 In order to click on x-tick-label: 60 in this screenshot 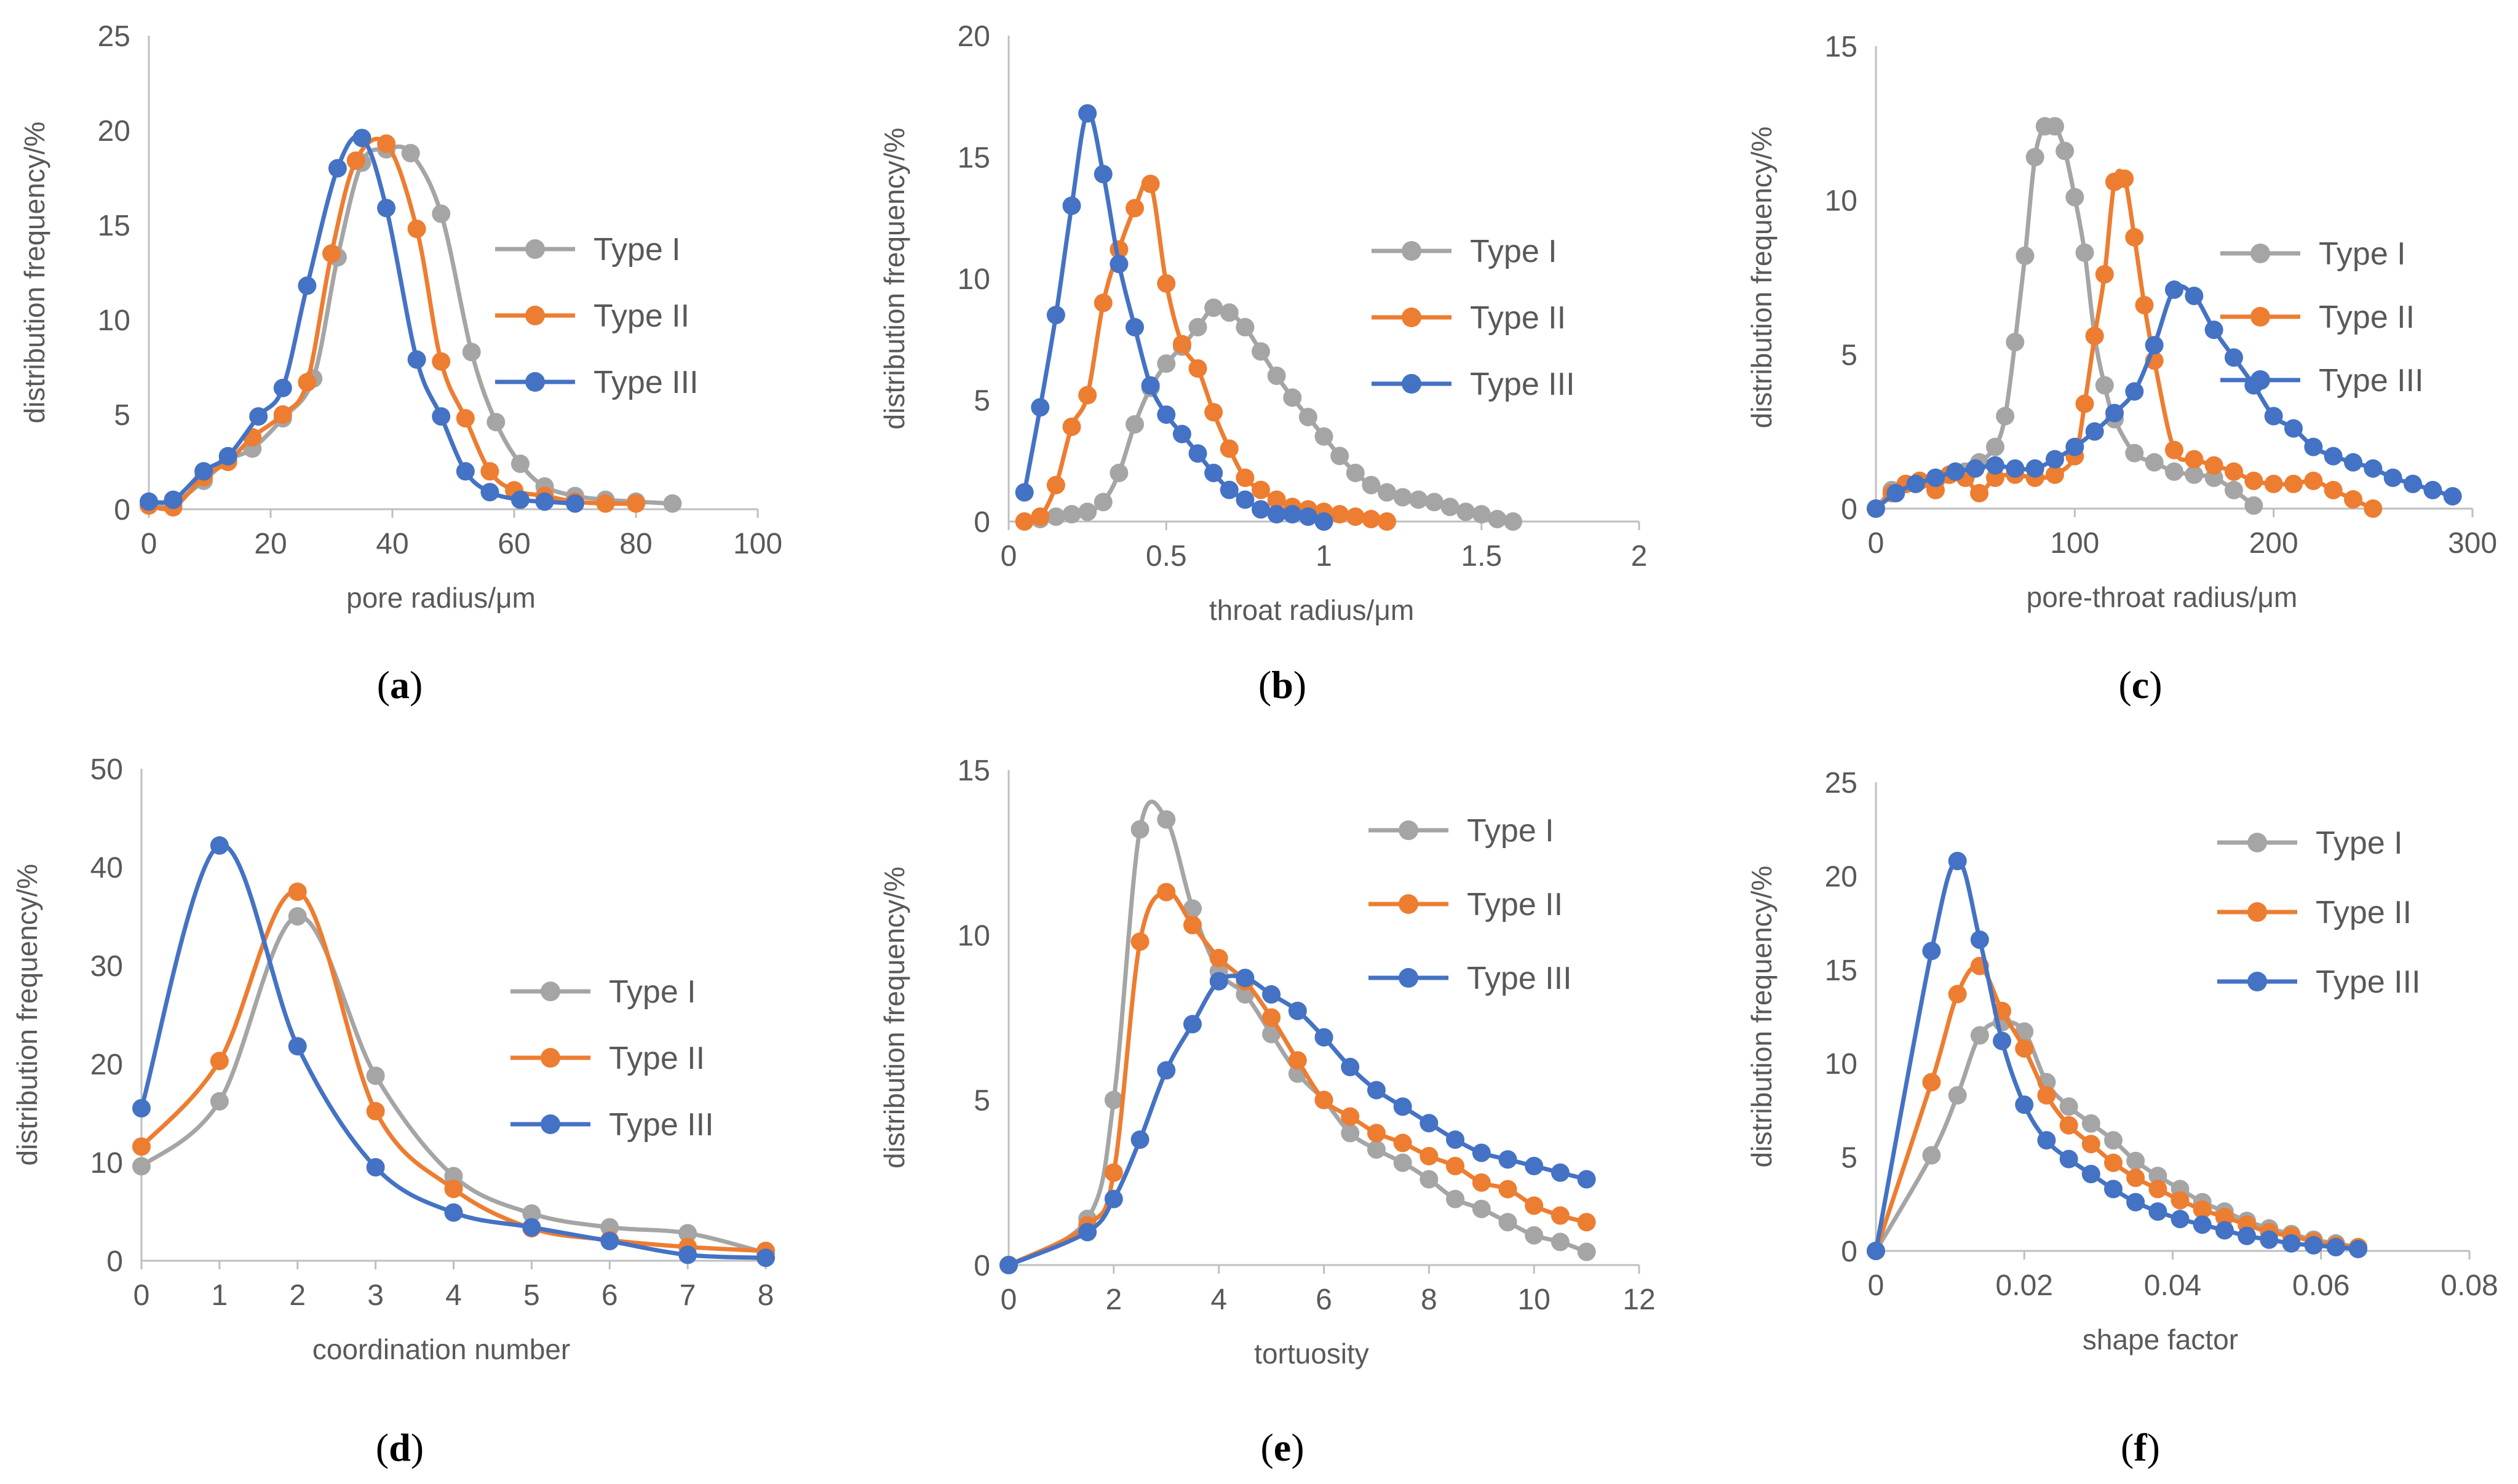, I will do `click(514, 544)`.